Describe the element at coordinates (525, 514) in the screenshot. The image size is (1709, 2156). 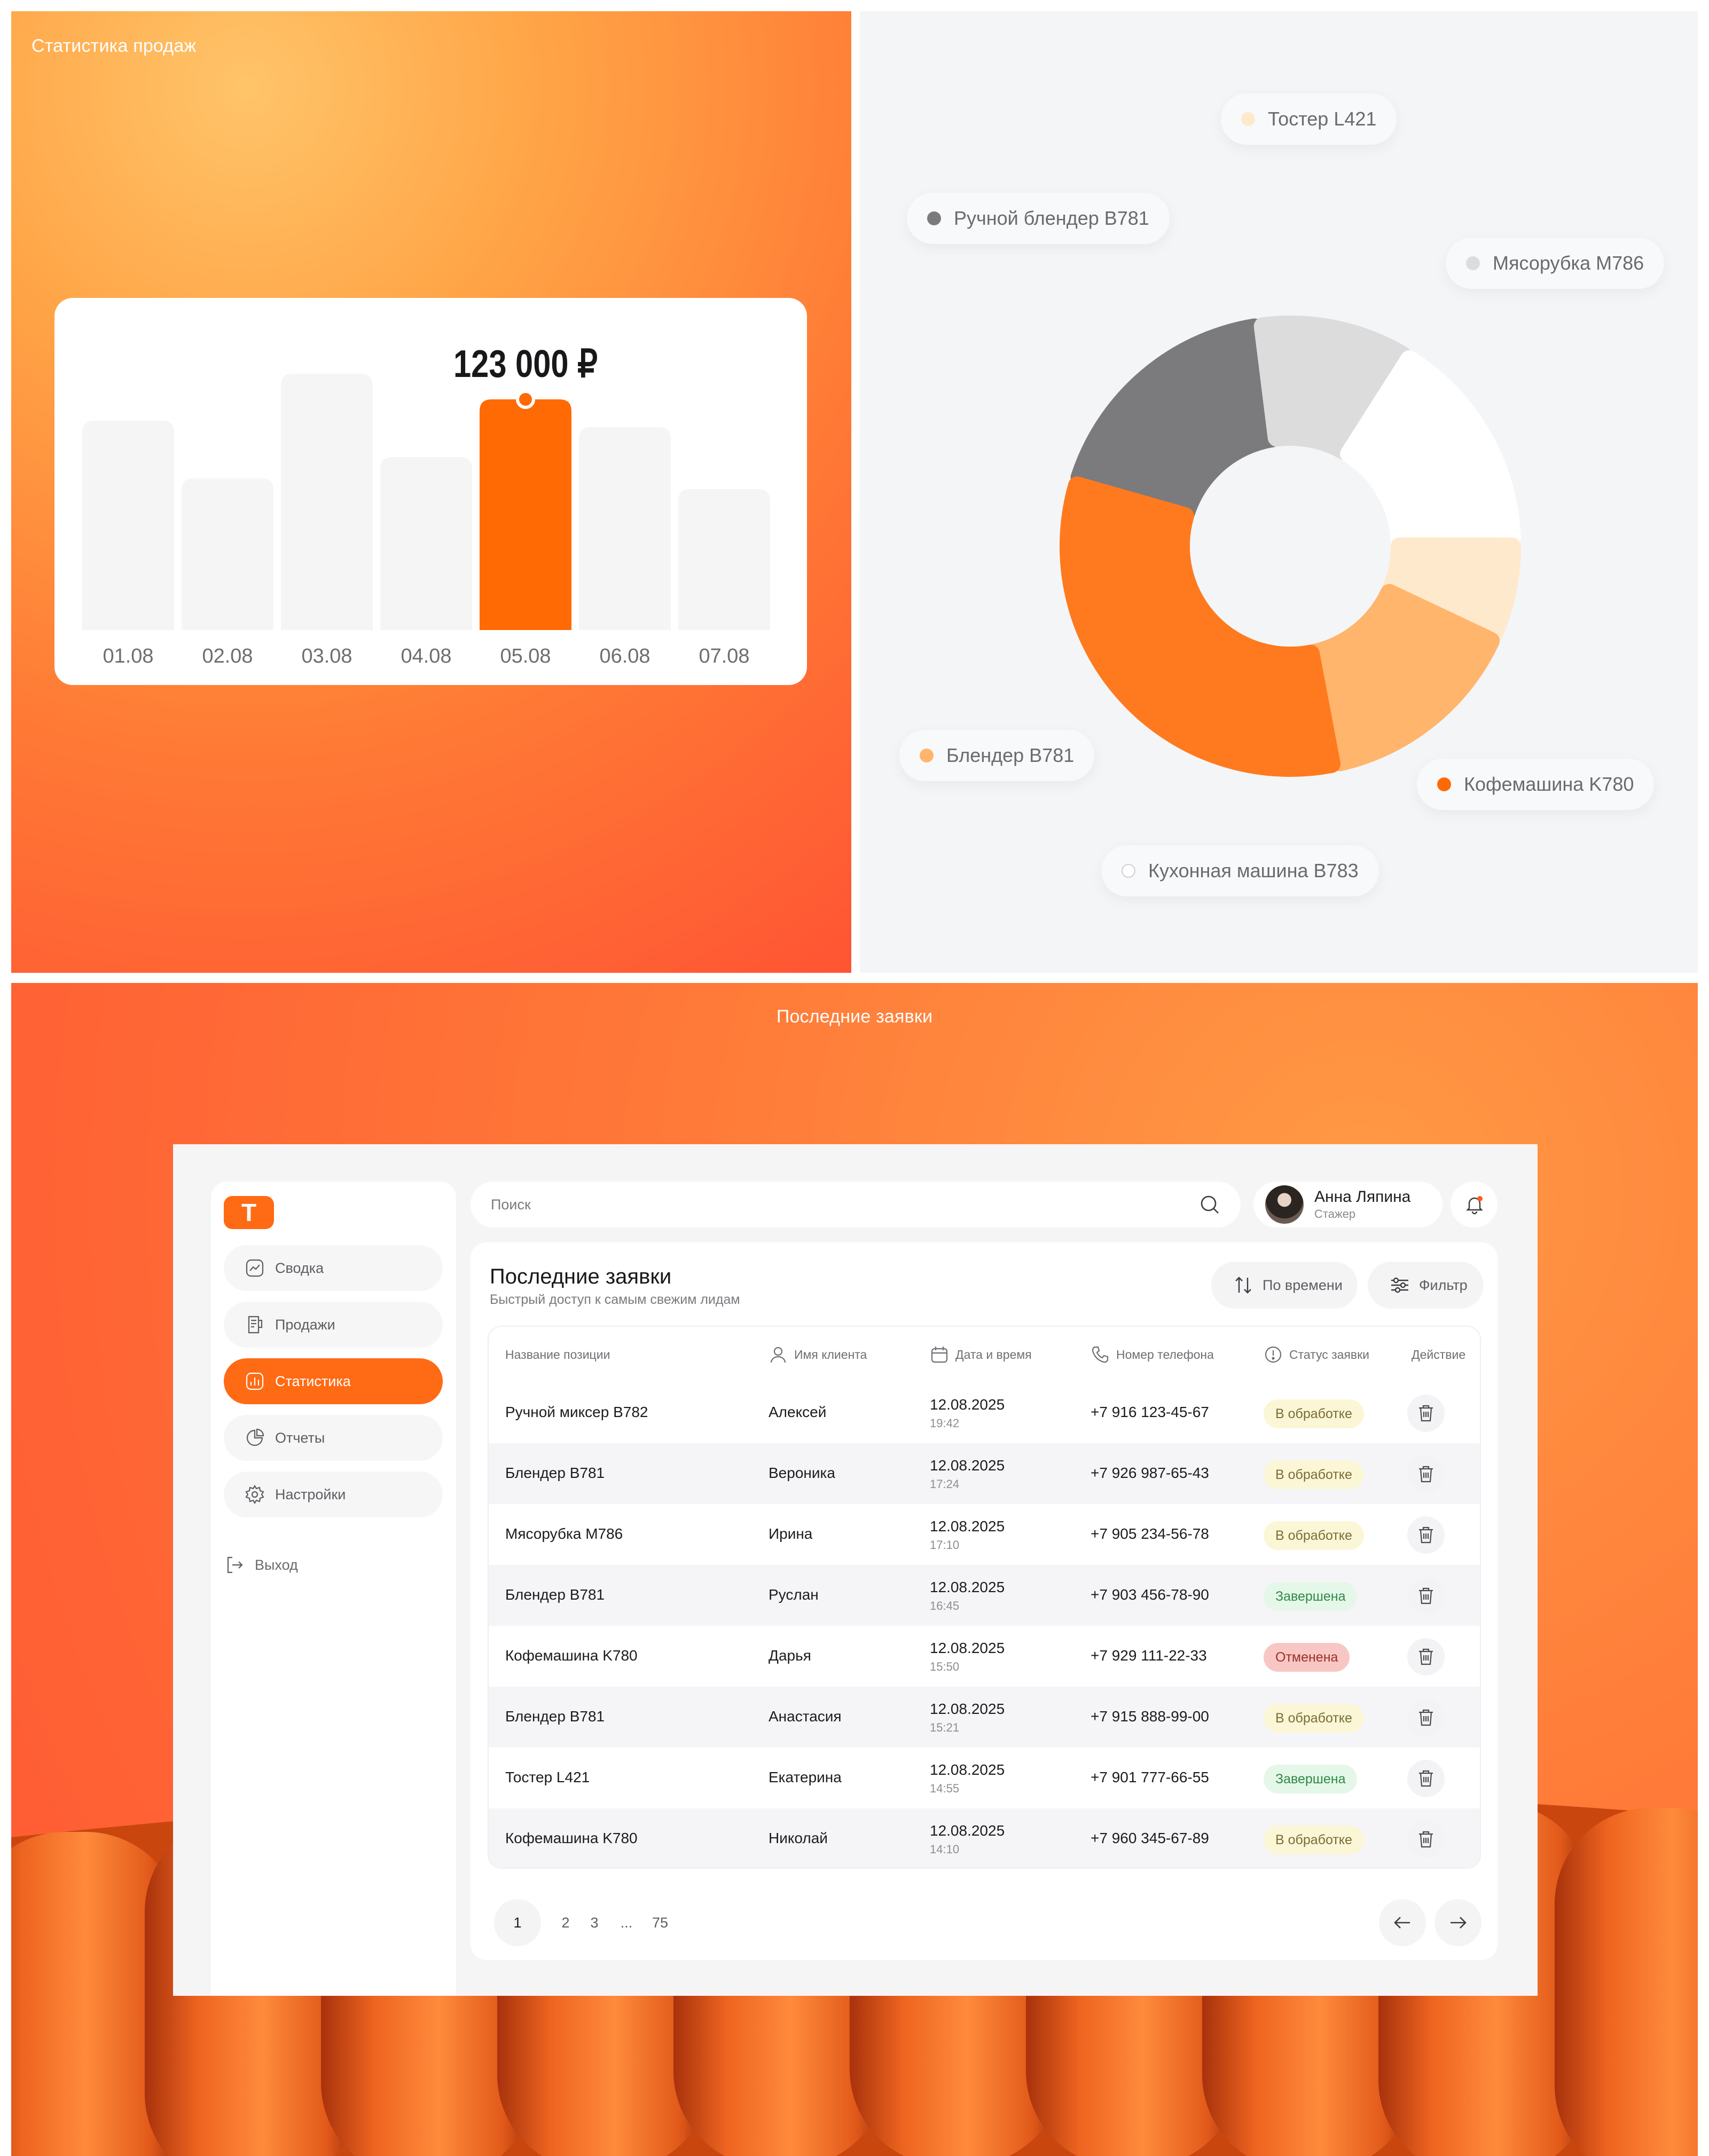
I see `bar-highlighted` at that location.